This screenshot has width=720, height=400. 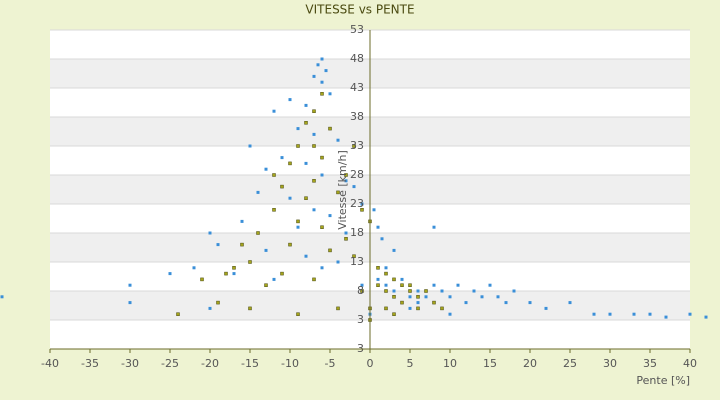 What do you see at coordinates (450, 363) in the screenshot?
I see `x-tick-label: 10` at bounding box center [450, 363].